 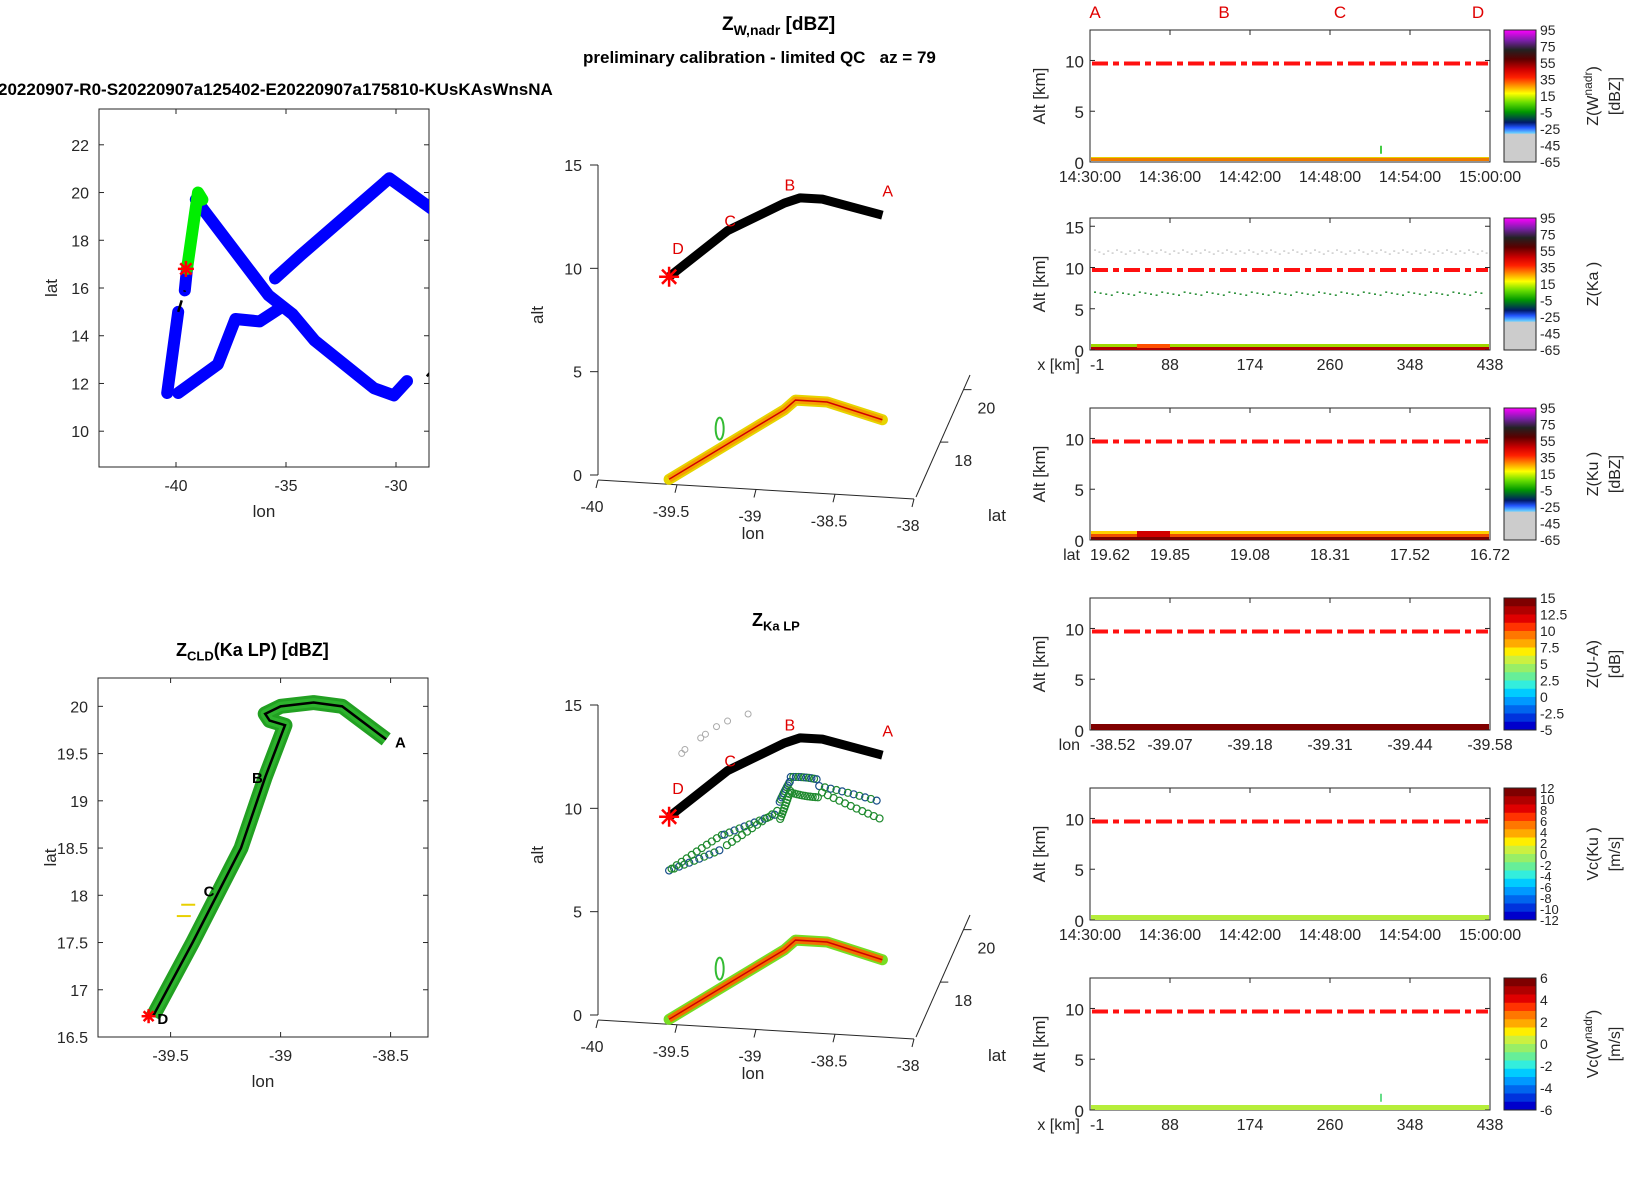 I want to click on x-axis-label: lat, so click(x=1071, y=555).